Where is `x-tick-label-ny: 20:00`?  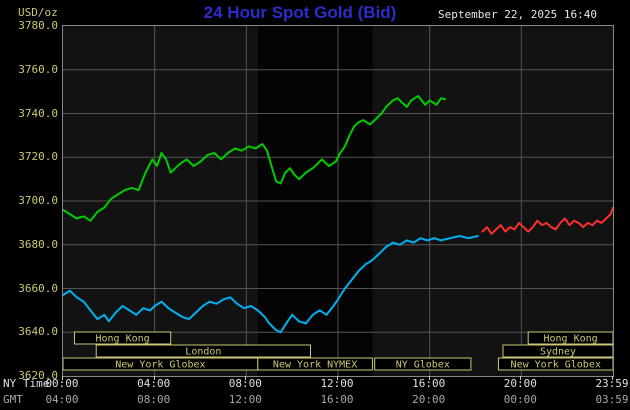 x-tick-label-ny: 20:00 is located at coordinates (520, 383).